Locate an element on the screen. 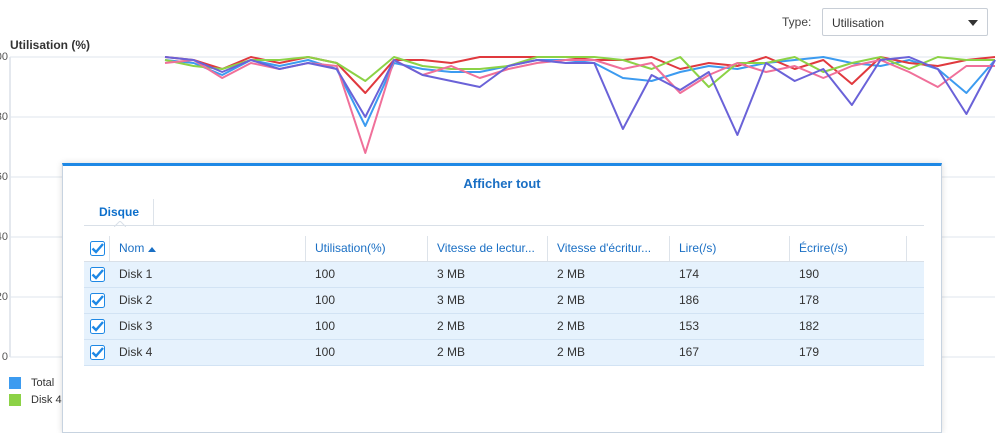 The height and width of the screenshot is (433, 1000). table-cell: Disk 2 is located at coordinates (136, 300).